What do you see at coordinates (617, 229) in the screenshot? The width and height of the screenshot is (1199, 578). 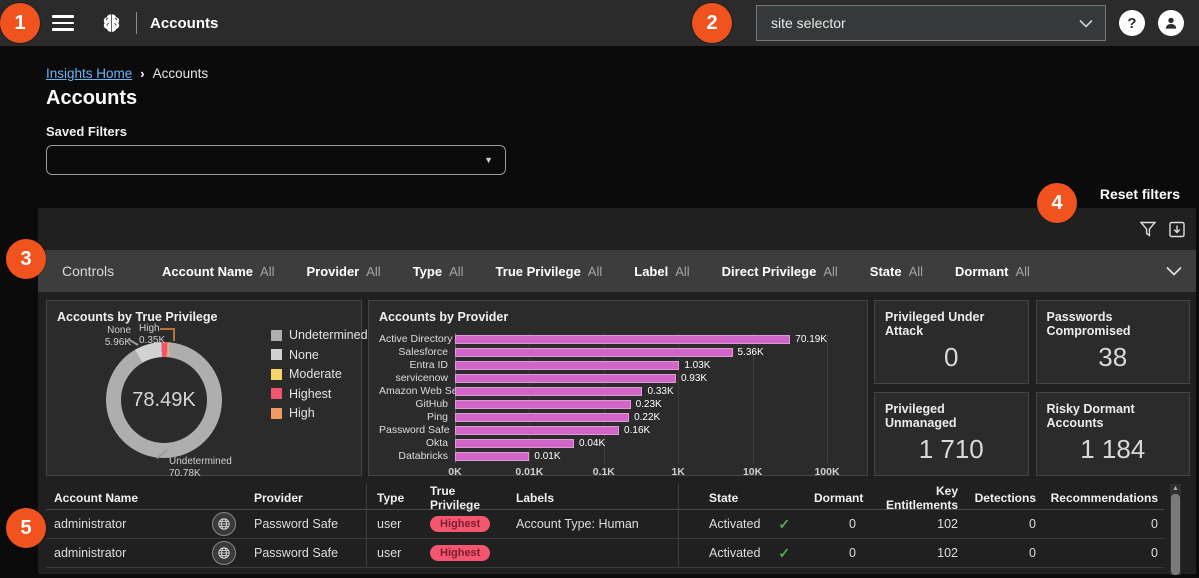 I see `panel-toolbar` at bounding box center [617, 229].